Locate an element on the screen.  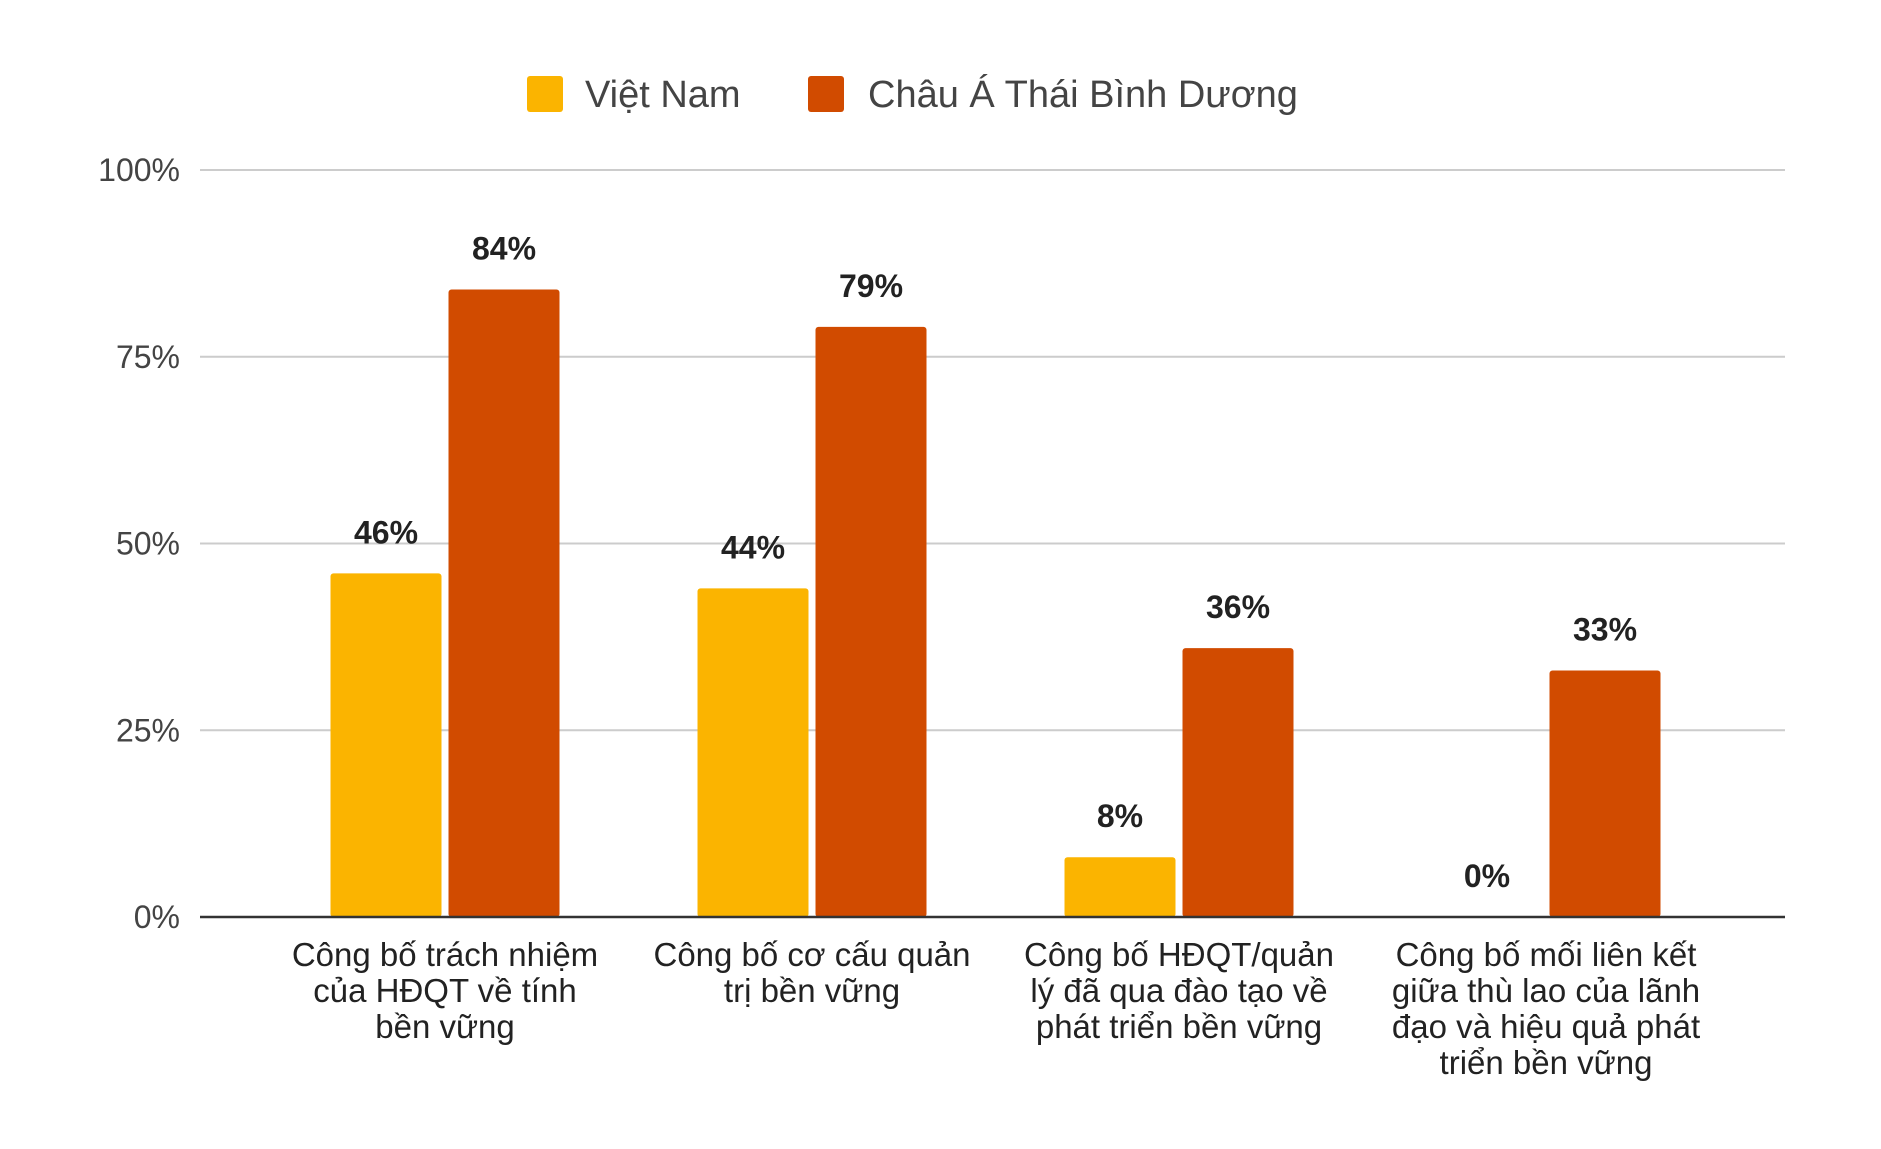
category-label-4-line-4: triển bền vững is located at coordinates (1546, 1062).